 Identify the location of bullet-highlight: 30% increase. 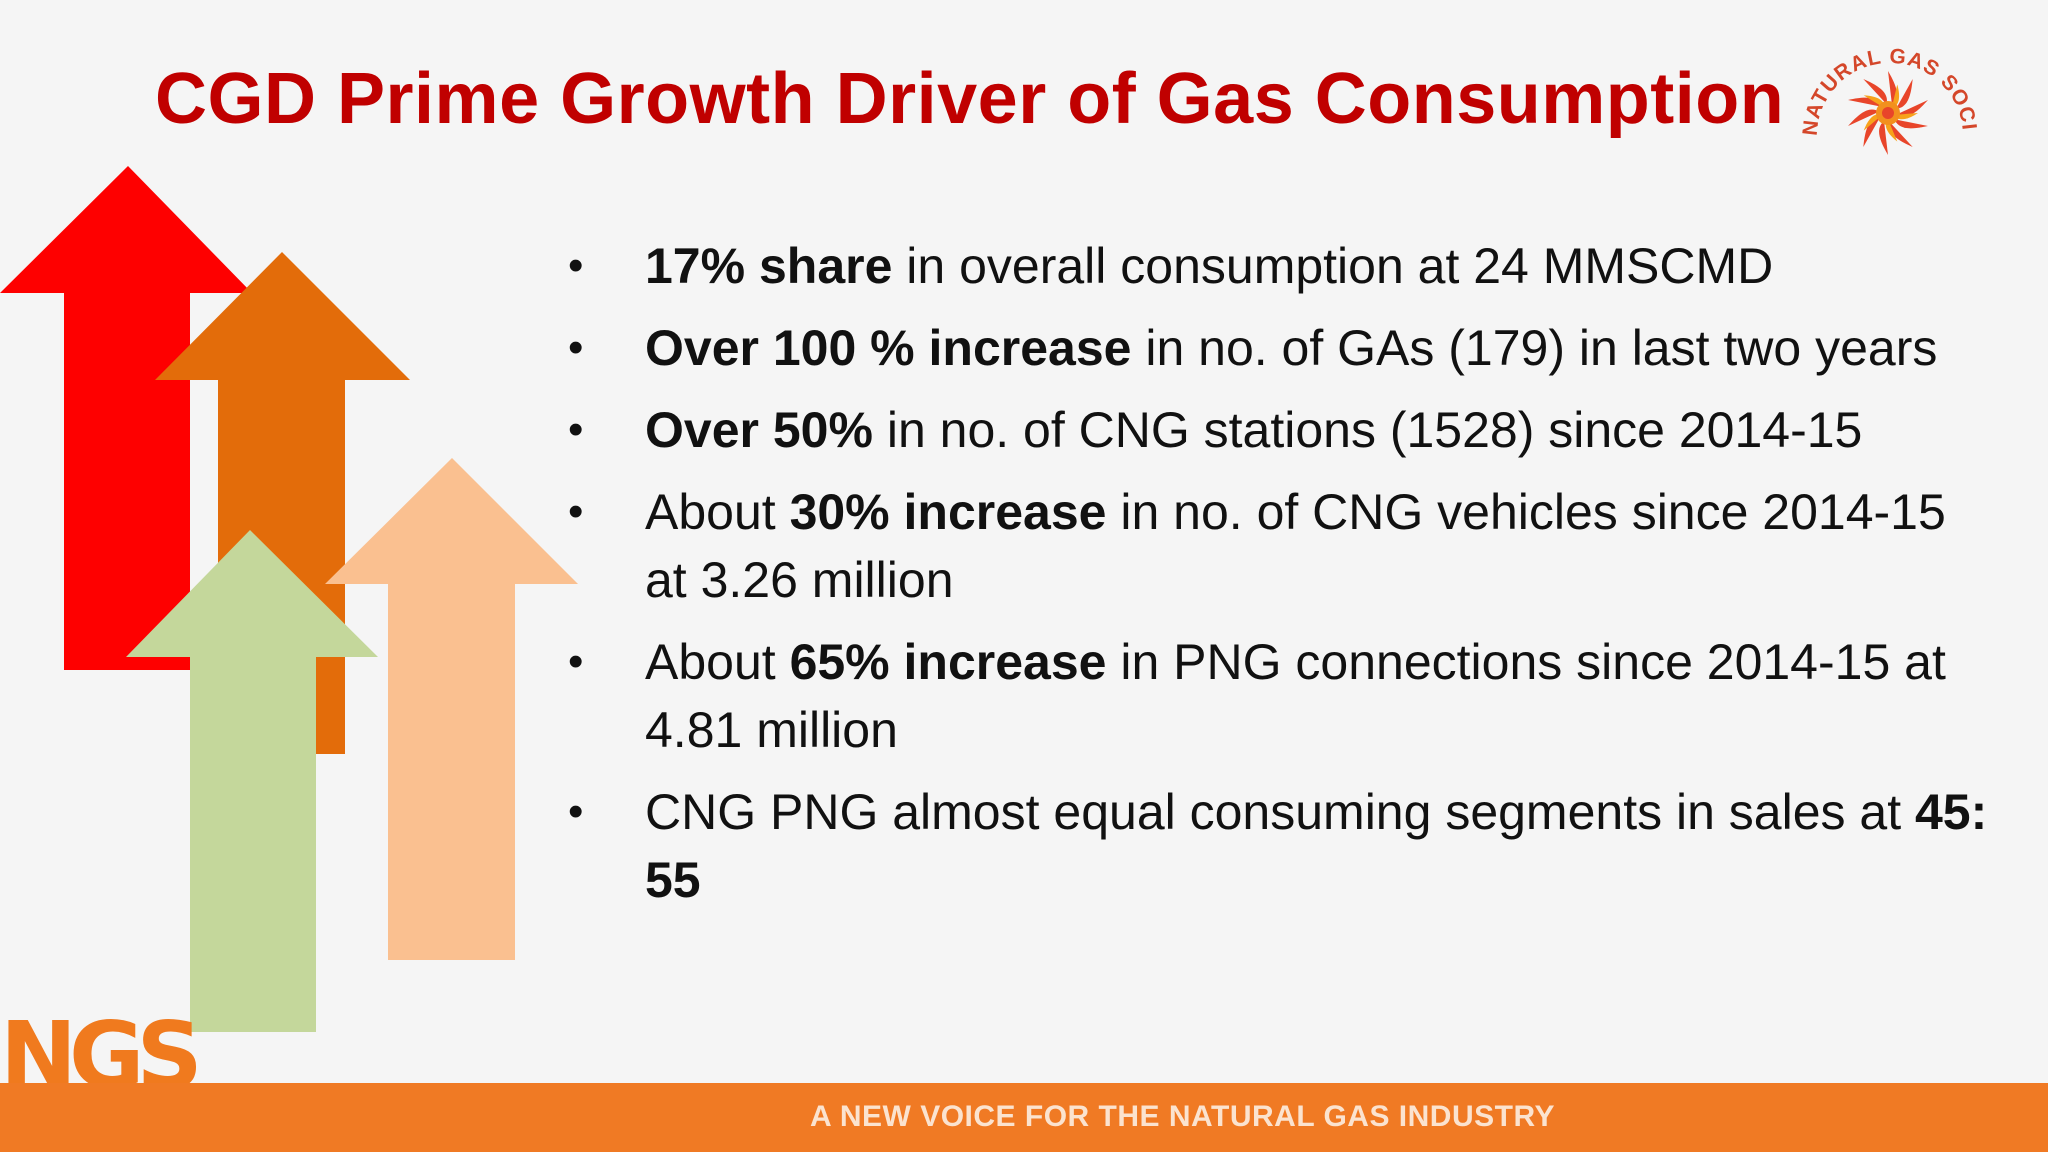
(948, 512).